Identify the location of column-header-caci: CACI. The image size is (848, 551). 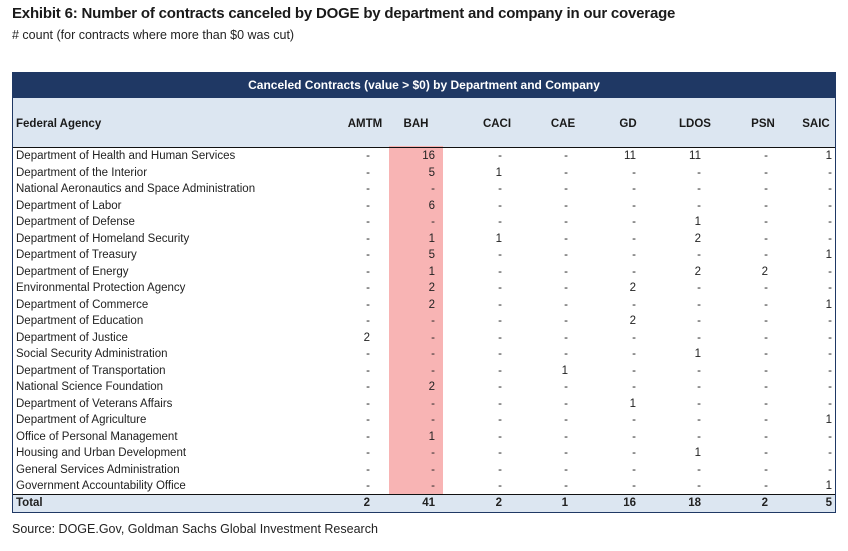
(497, 124).